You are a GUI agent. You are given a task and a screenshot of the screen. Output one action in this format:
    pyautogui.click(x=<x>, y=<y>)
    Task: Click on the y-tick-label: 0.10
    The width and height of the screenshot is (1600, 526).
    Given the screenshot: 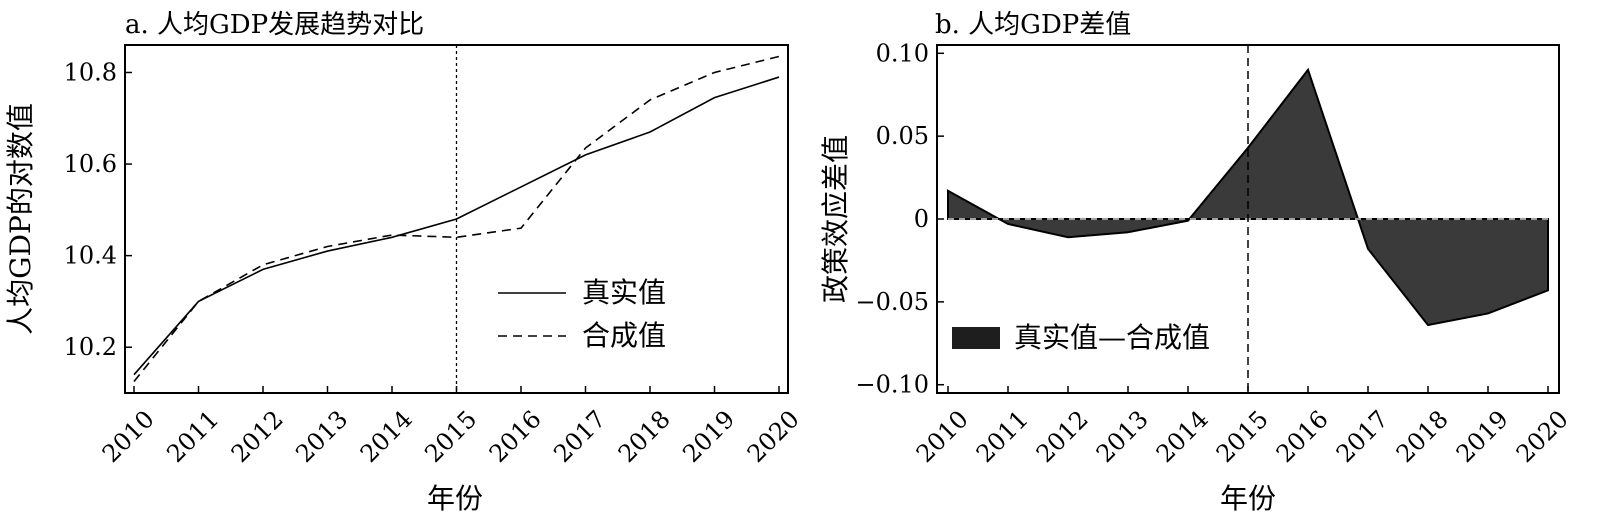 What is the action you would take?
    pyautogui.click(x=902, y=53)
    